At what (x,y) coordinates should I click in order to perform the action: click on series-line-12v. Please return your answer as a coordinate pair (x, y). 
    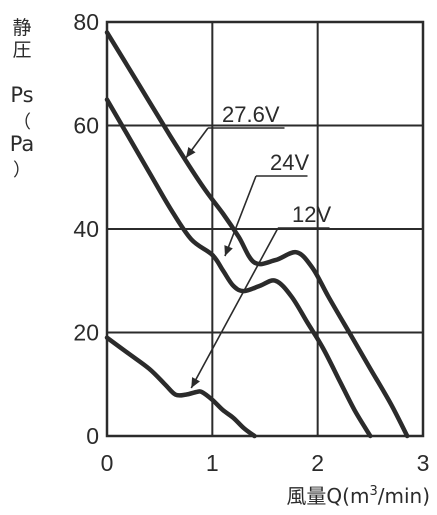
    Looking at the image, I should click on (180, 387).